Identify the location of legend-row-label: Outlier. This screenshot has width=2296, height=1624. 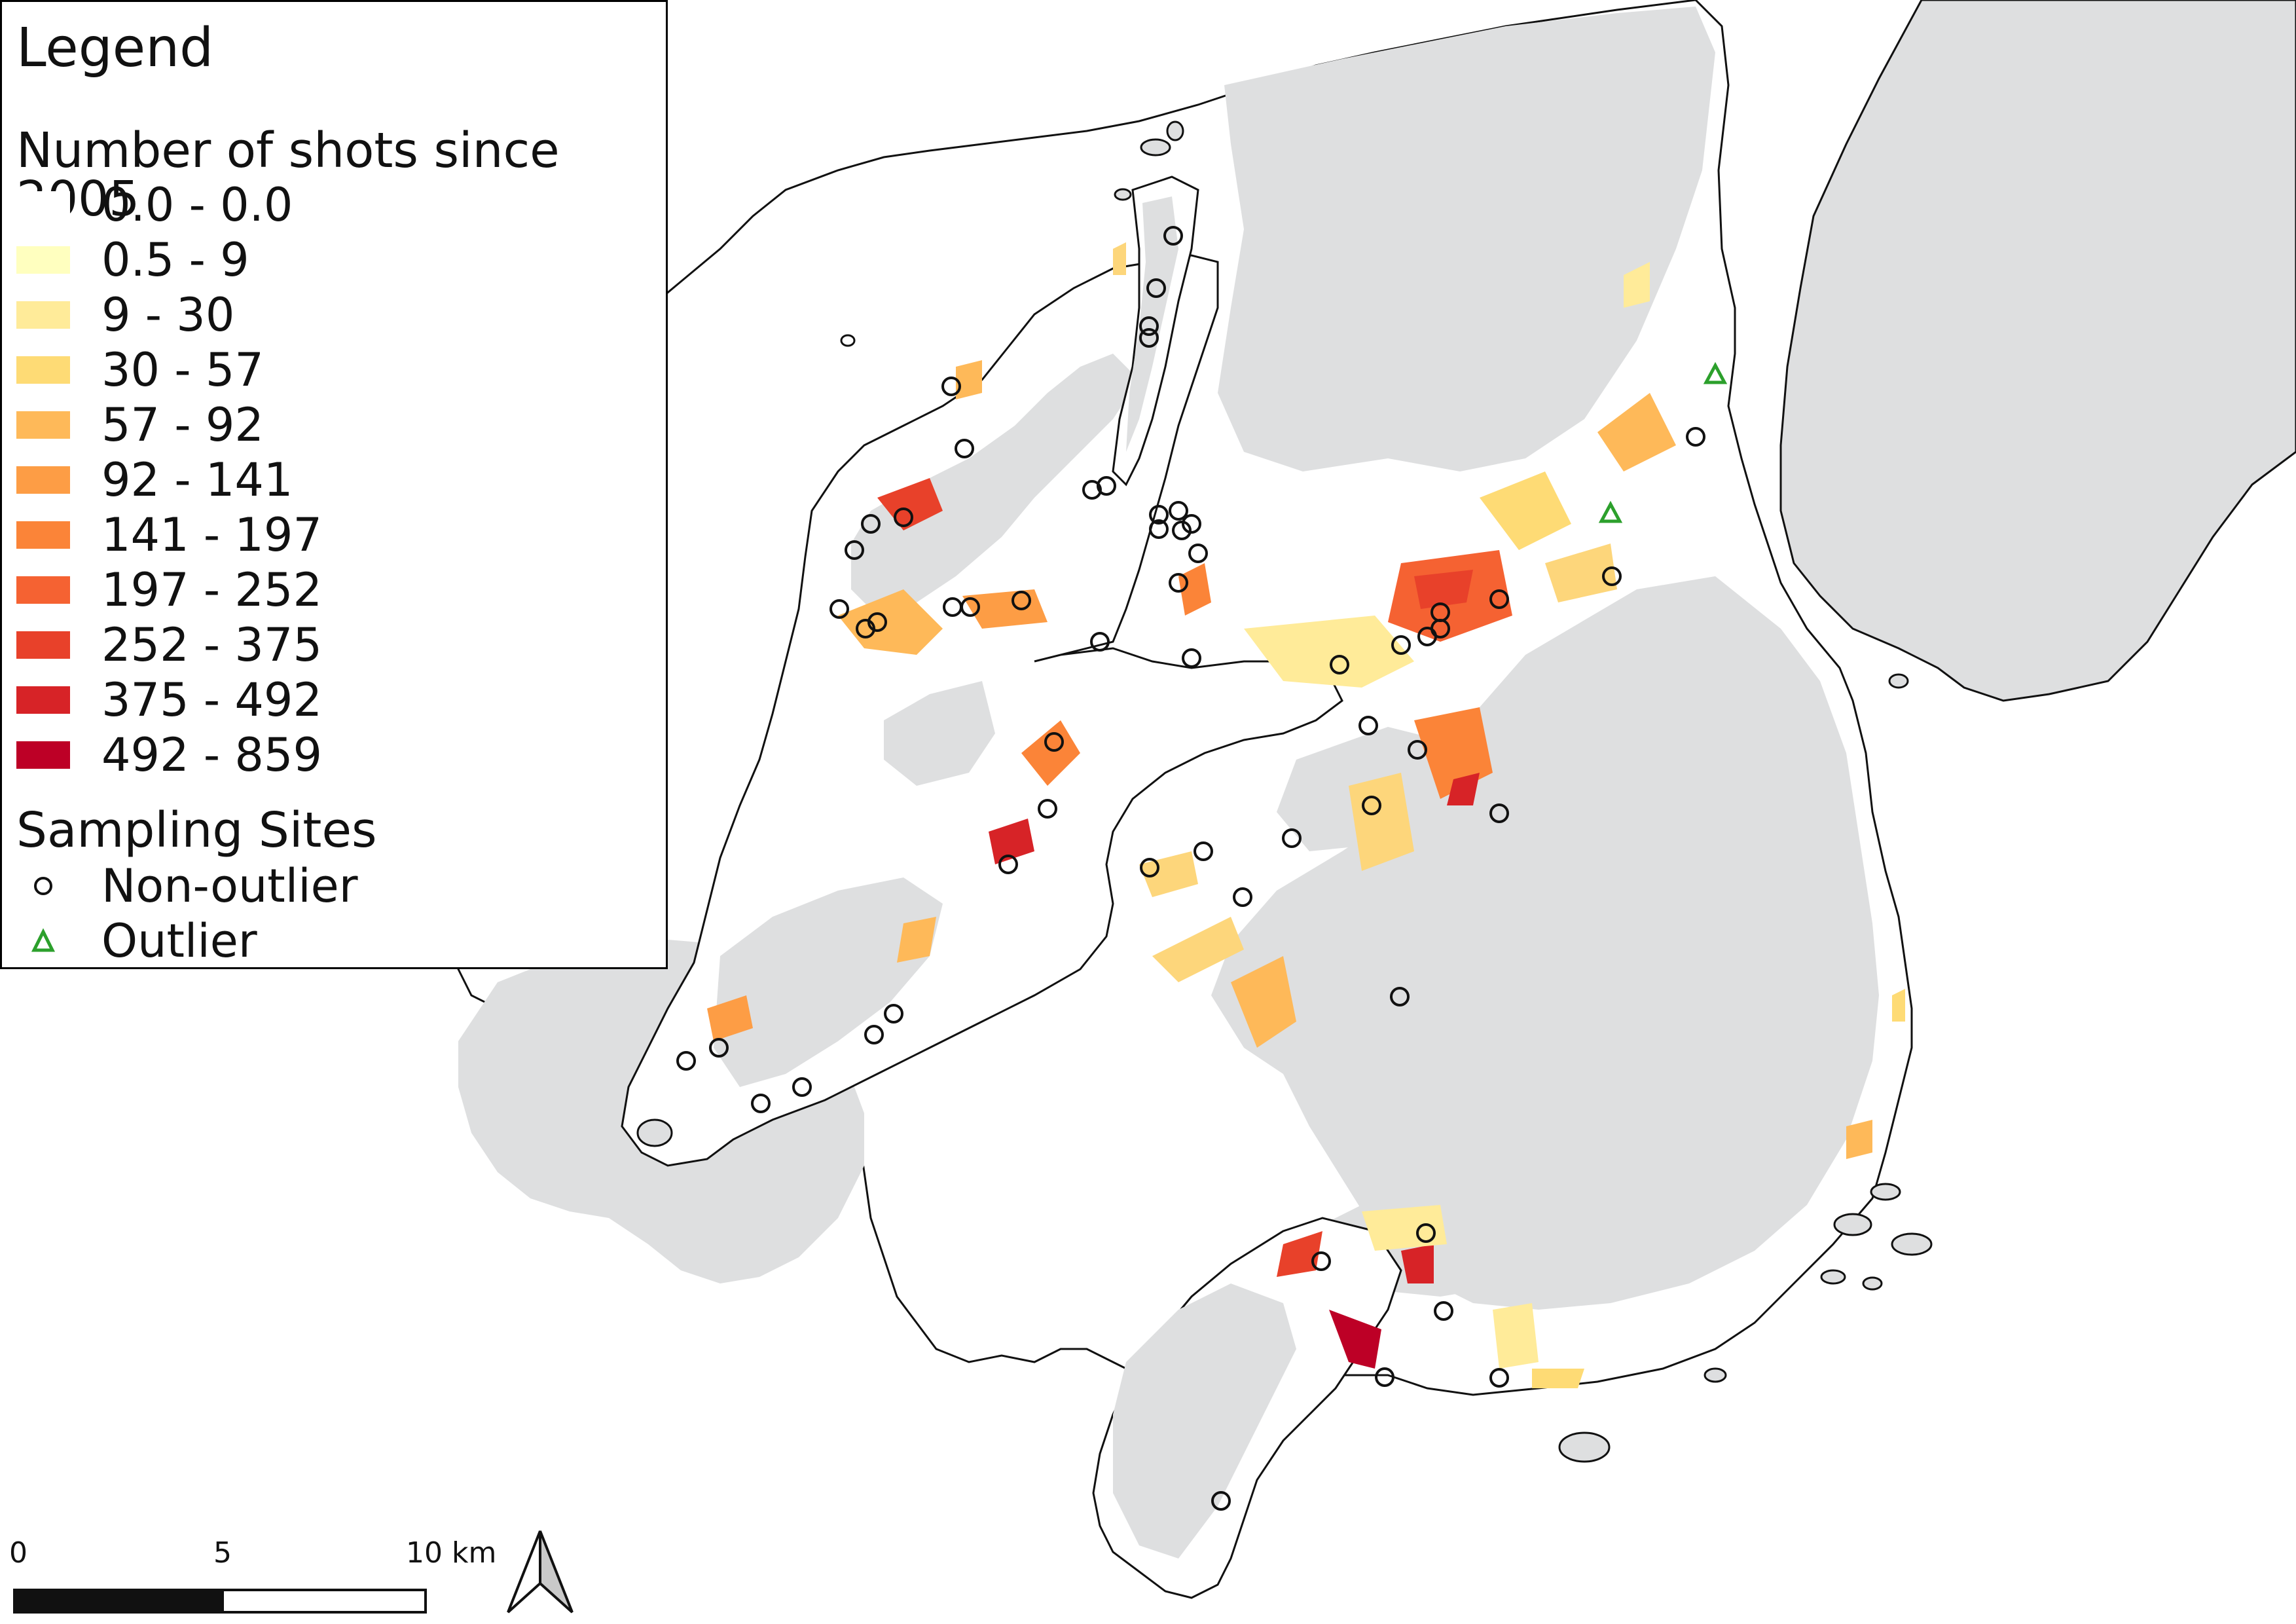
(179, 941).